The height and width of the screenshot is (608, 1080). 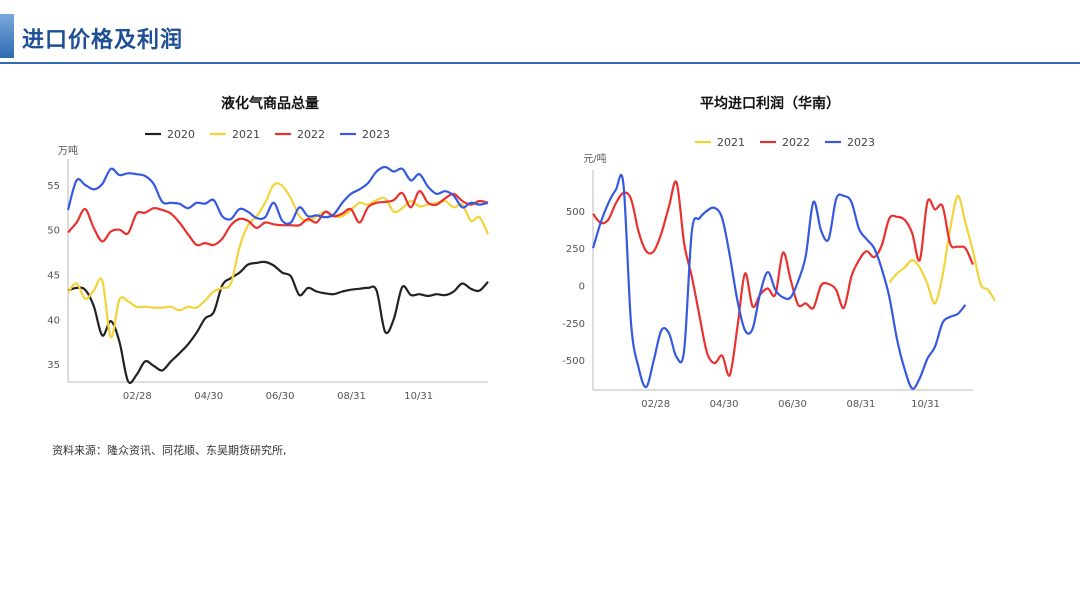 I want to click on y-tick-label: 40, so click(x=53, y=320).